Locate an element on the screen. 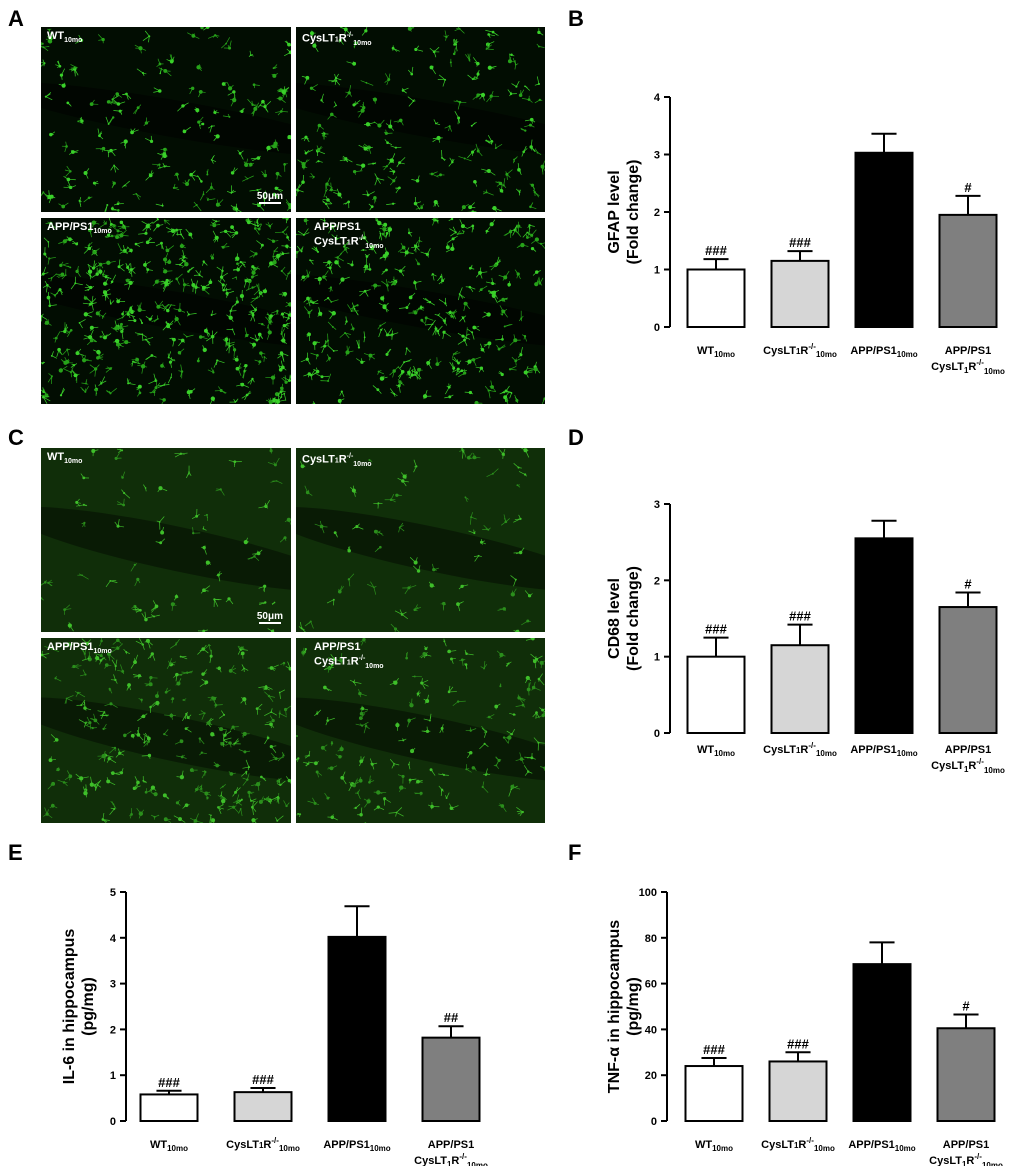 The width and height of the screenshot is (1020, 1171). y-tick-label: 20 is located at coordinates (651, 1076).